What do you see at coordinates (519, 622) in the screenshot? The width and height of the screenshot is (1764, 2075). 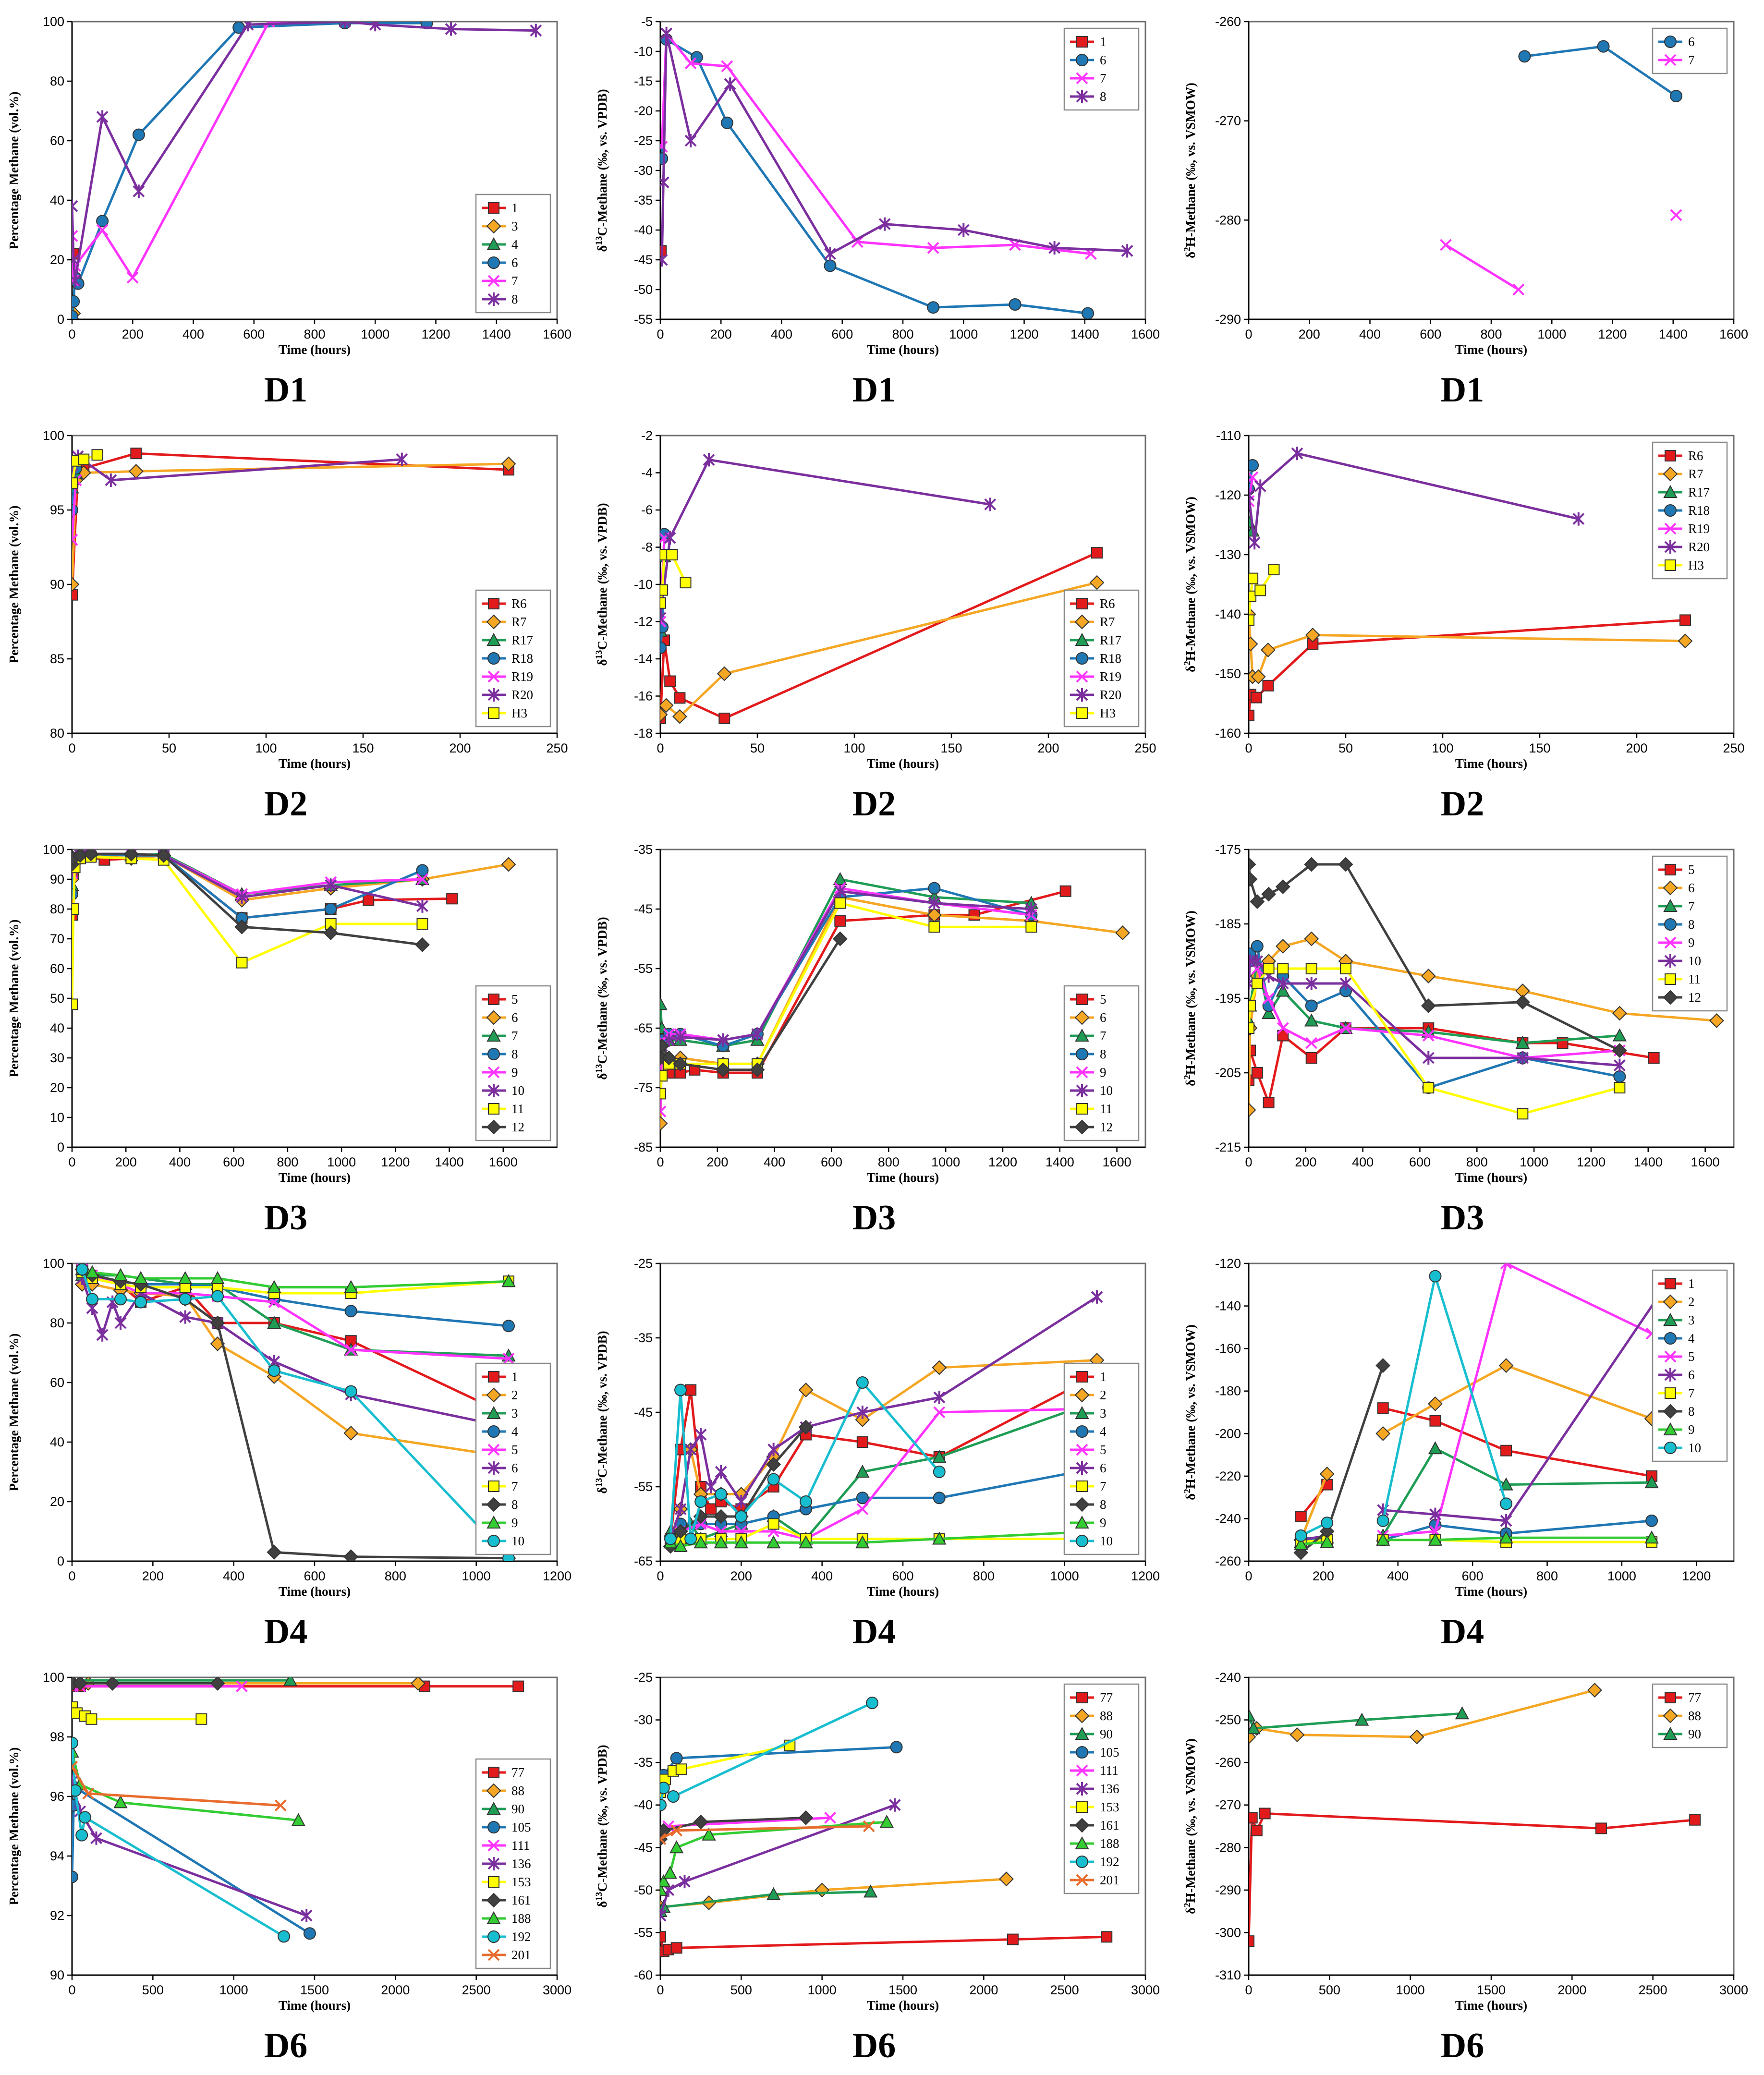 I see `legend-label: R7` at bounding box center [519, 622].